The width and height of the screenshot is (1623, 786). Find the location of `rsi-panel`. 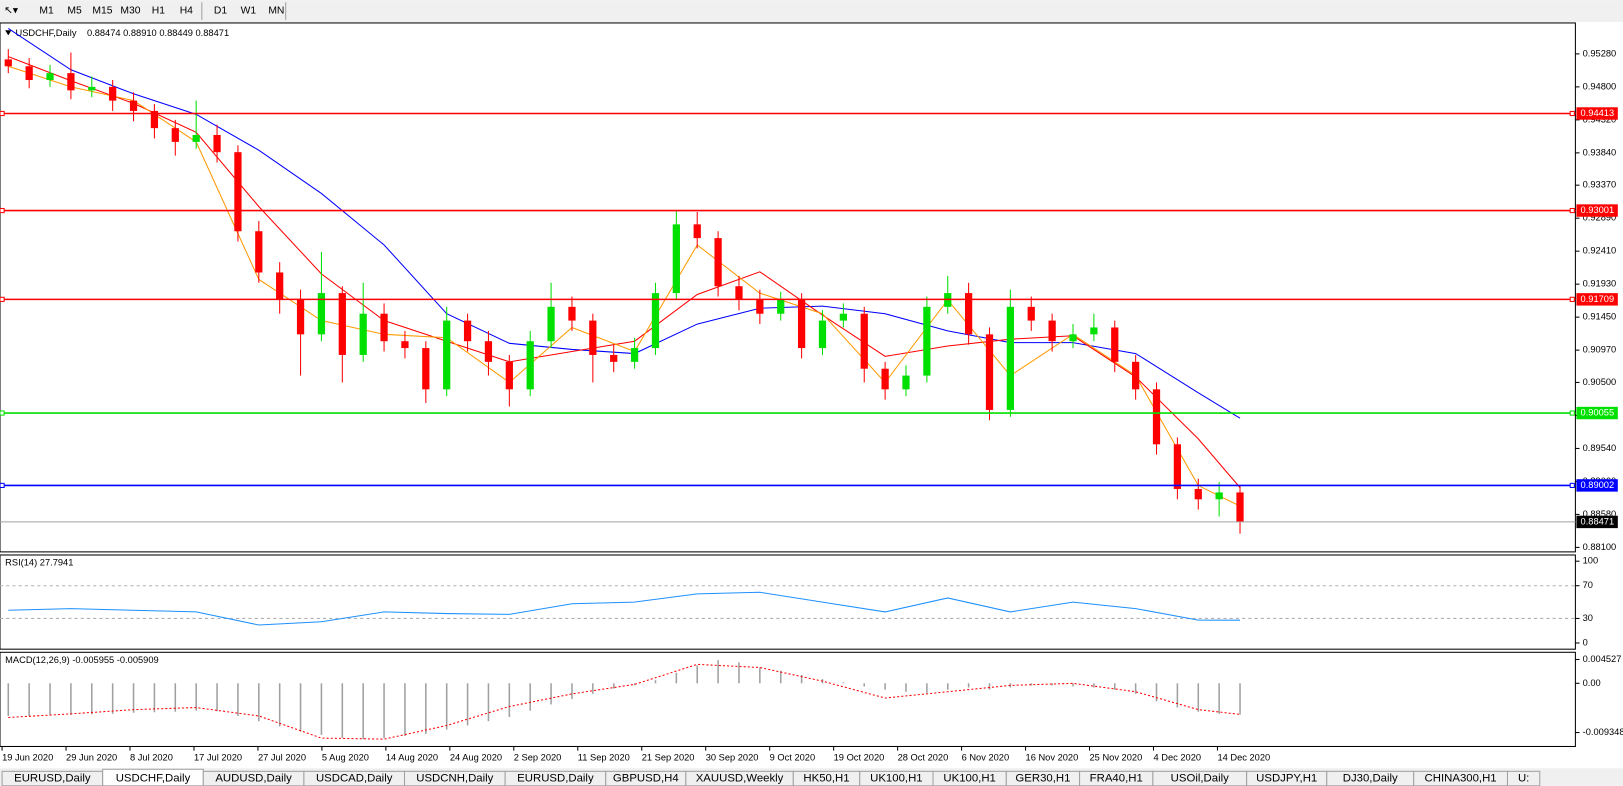

rsi-panel is located at coordinates (788, 602).